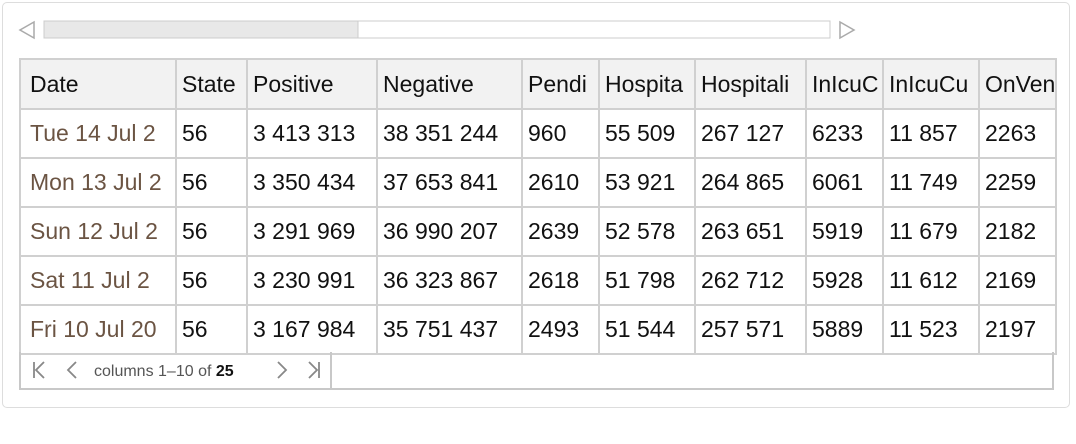 The width and height of the screenshot is (1076, 444). Describe the element at coordinates (449, 133) in the screenshot. I see `value-cell: 38 351 244` at that location.